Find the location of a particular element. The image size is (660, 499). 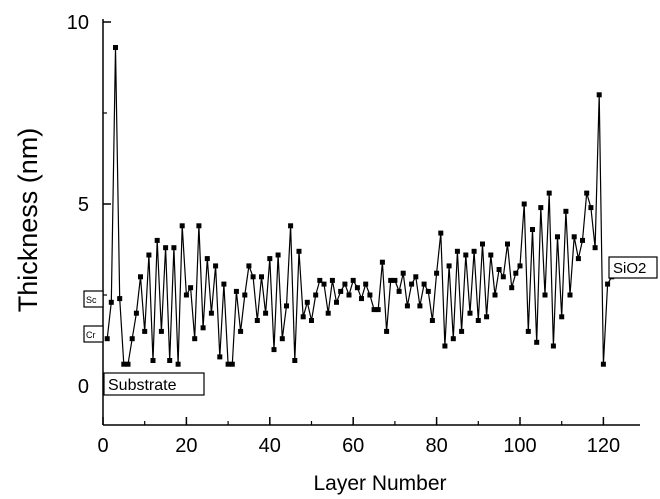

annotation-cr-label: Cr is located at coordinates (91, 335).